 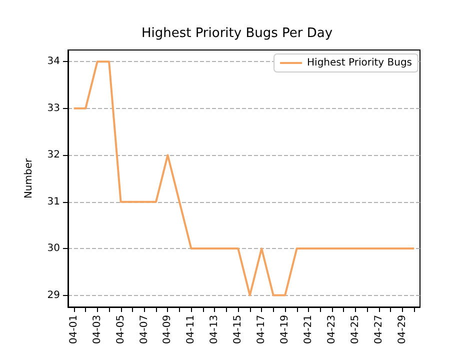 What do you see at coordinates (359, 63) in the screenshot?
I see `legend-label: Highest Priority Bugs` at bounding box center [359, 63].